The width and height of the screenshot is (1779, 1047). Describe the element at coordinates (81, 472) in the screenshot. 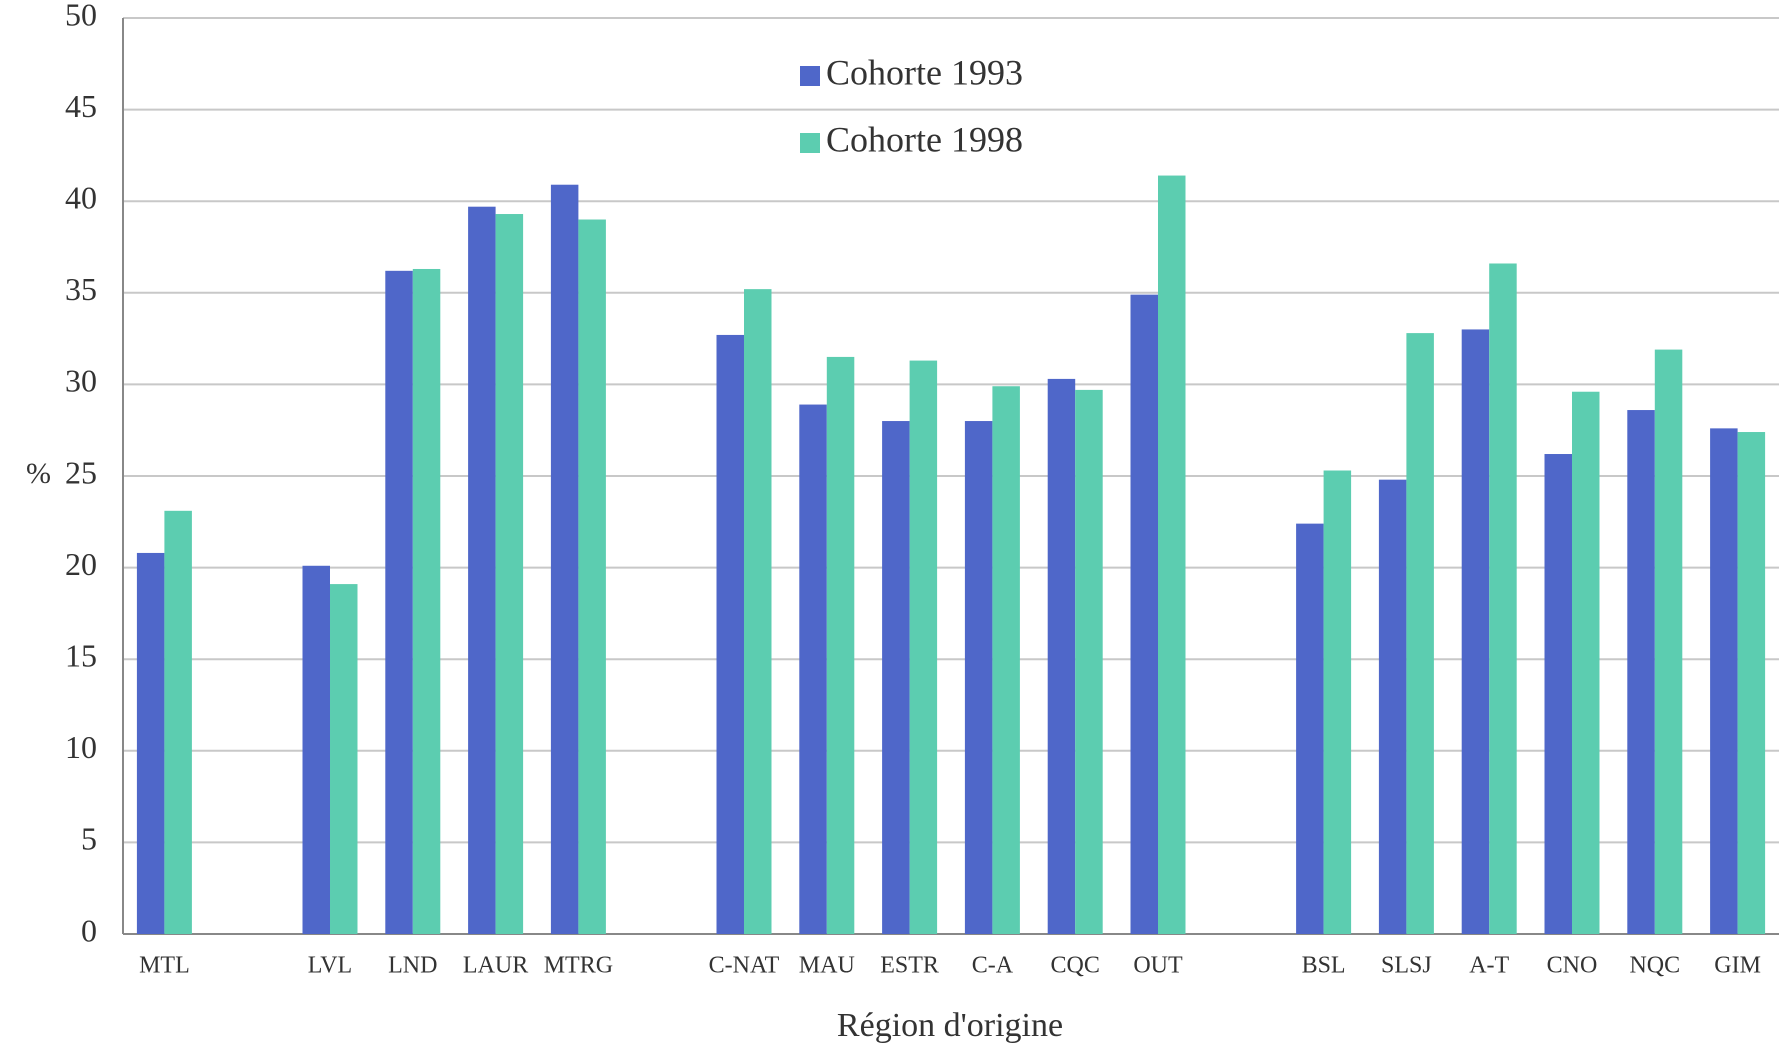

I see `y-tick-label: 25` at that location.